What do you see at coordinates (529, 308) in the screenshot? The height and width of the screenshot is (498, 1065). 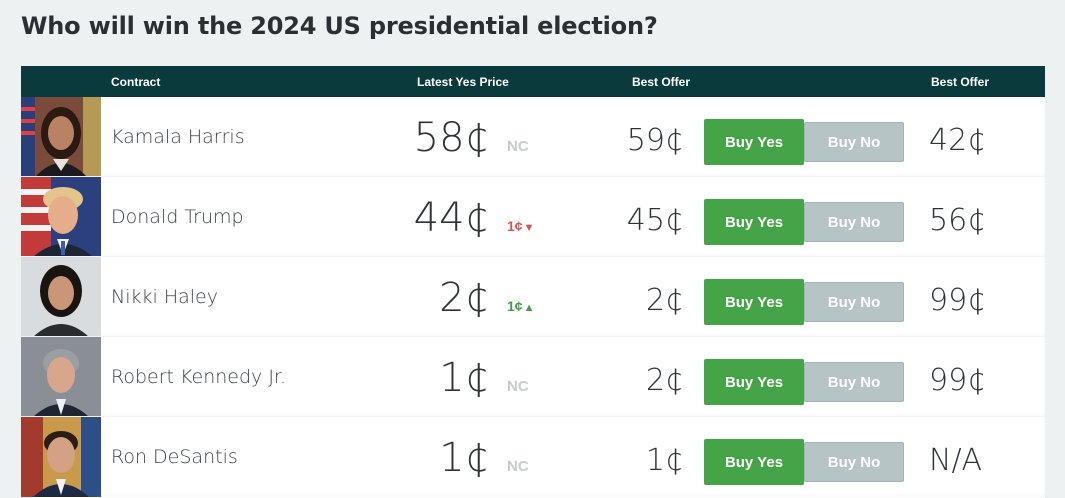 I see `arrow-up-icon: ▲` at bounding box center [529, 308].